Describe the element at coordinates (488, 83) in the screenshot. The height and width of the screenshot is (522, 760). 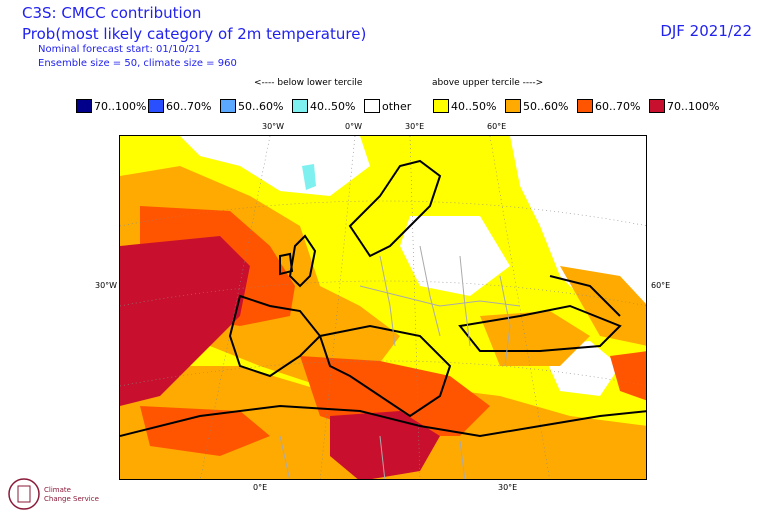
I see `above-tercile-label: above upper tercile ---->` at that location.